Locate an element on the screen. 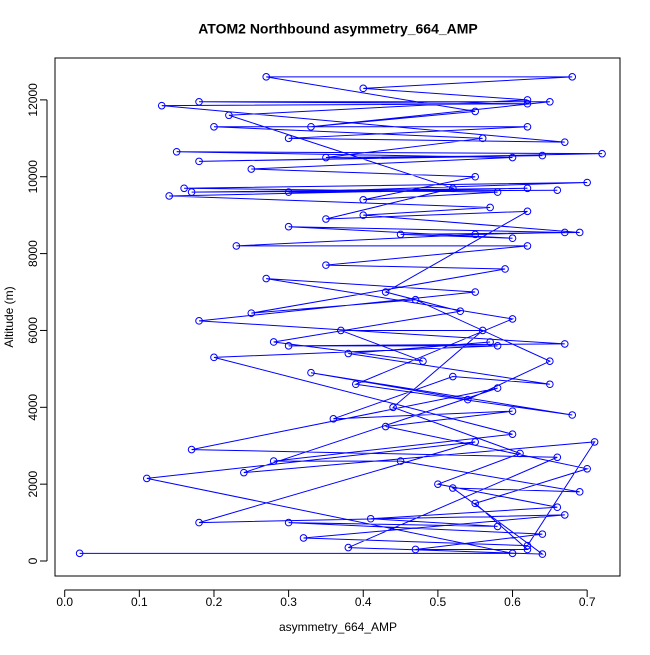 The image size is (650, 655). y-tick-label: 2000 is located at coordinates (33, 483).